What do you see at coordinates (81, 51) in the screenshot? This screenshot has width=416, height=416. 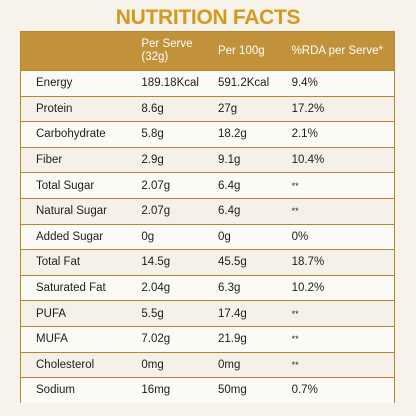 I see `header-nutrient` at bounding box center [81, 51].